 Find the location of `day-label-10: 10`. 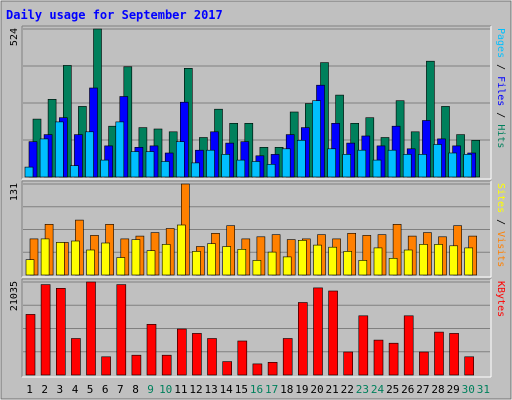

day-label-10: 10 is located at coordinates (165, 389).